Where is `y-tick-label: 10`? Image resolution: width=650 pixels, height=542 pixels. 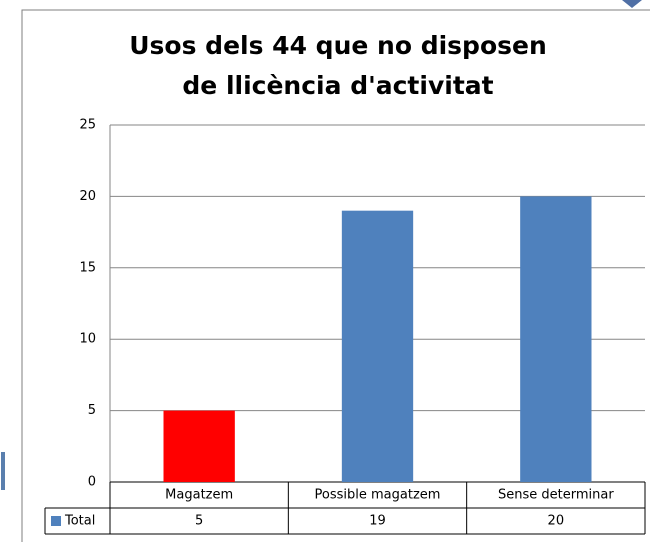
y-tick-label: 10 is located at coordinates (87, 339).